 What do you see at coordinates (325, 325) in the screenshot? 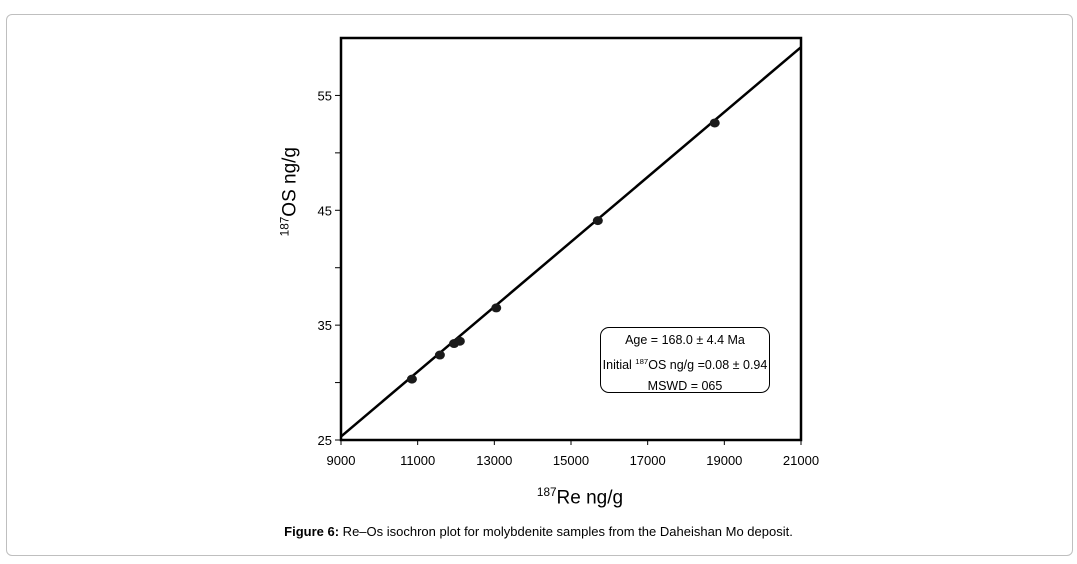
I see `y-tick-label: 35` at bounding box center [325, 325].